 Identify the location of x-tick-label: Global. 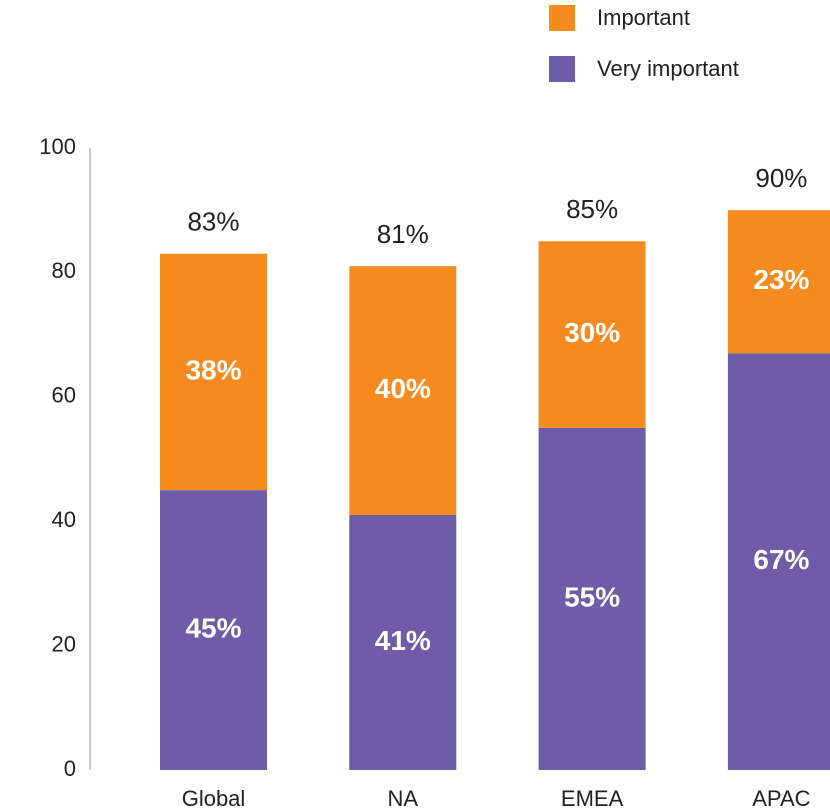
(214, 798).